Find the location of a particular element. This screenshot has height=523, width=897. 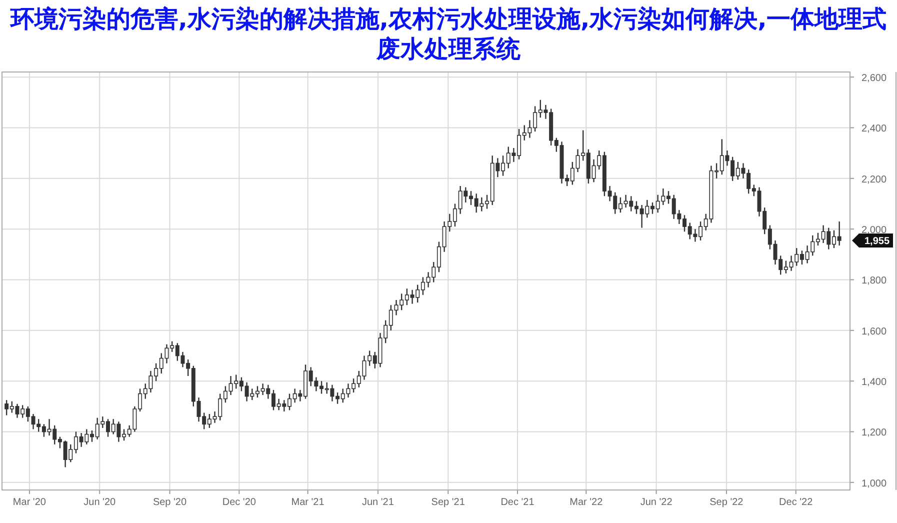

x-tick-label: Mar '22 is located at coordinates (587, 502).